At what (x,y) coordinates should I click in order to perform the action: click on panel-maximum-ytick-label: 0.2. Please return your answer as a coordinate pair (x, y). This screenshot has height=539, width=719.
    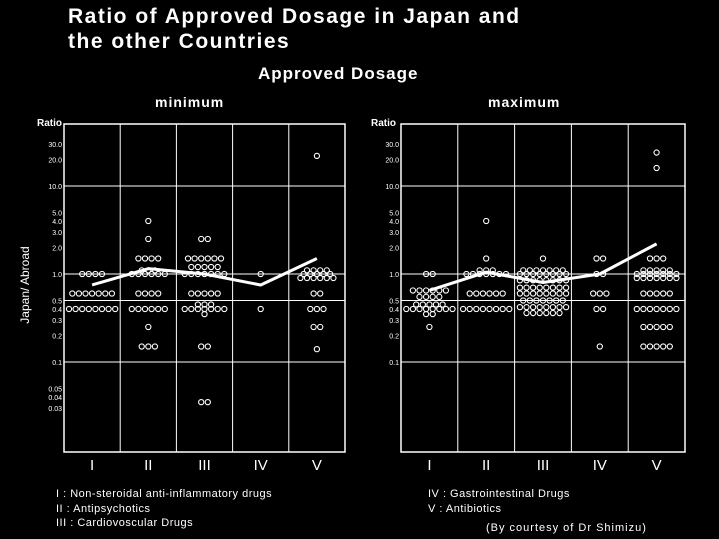
    Looking at the image, I should click on (394, 337).